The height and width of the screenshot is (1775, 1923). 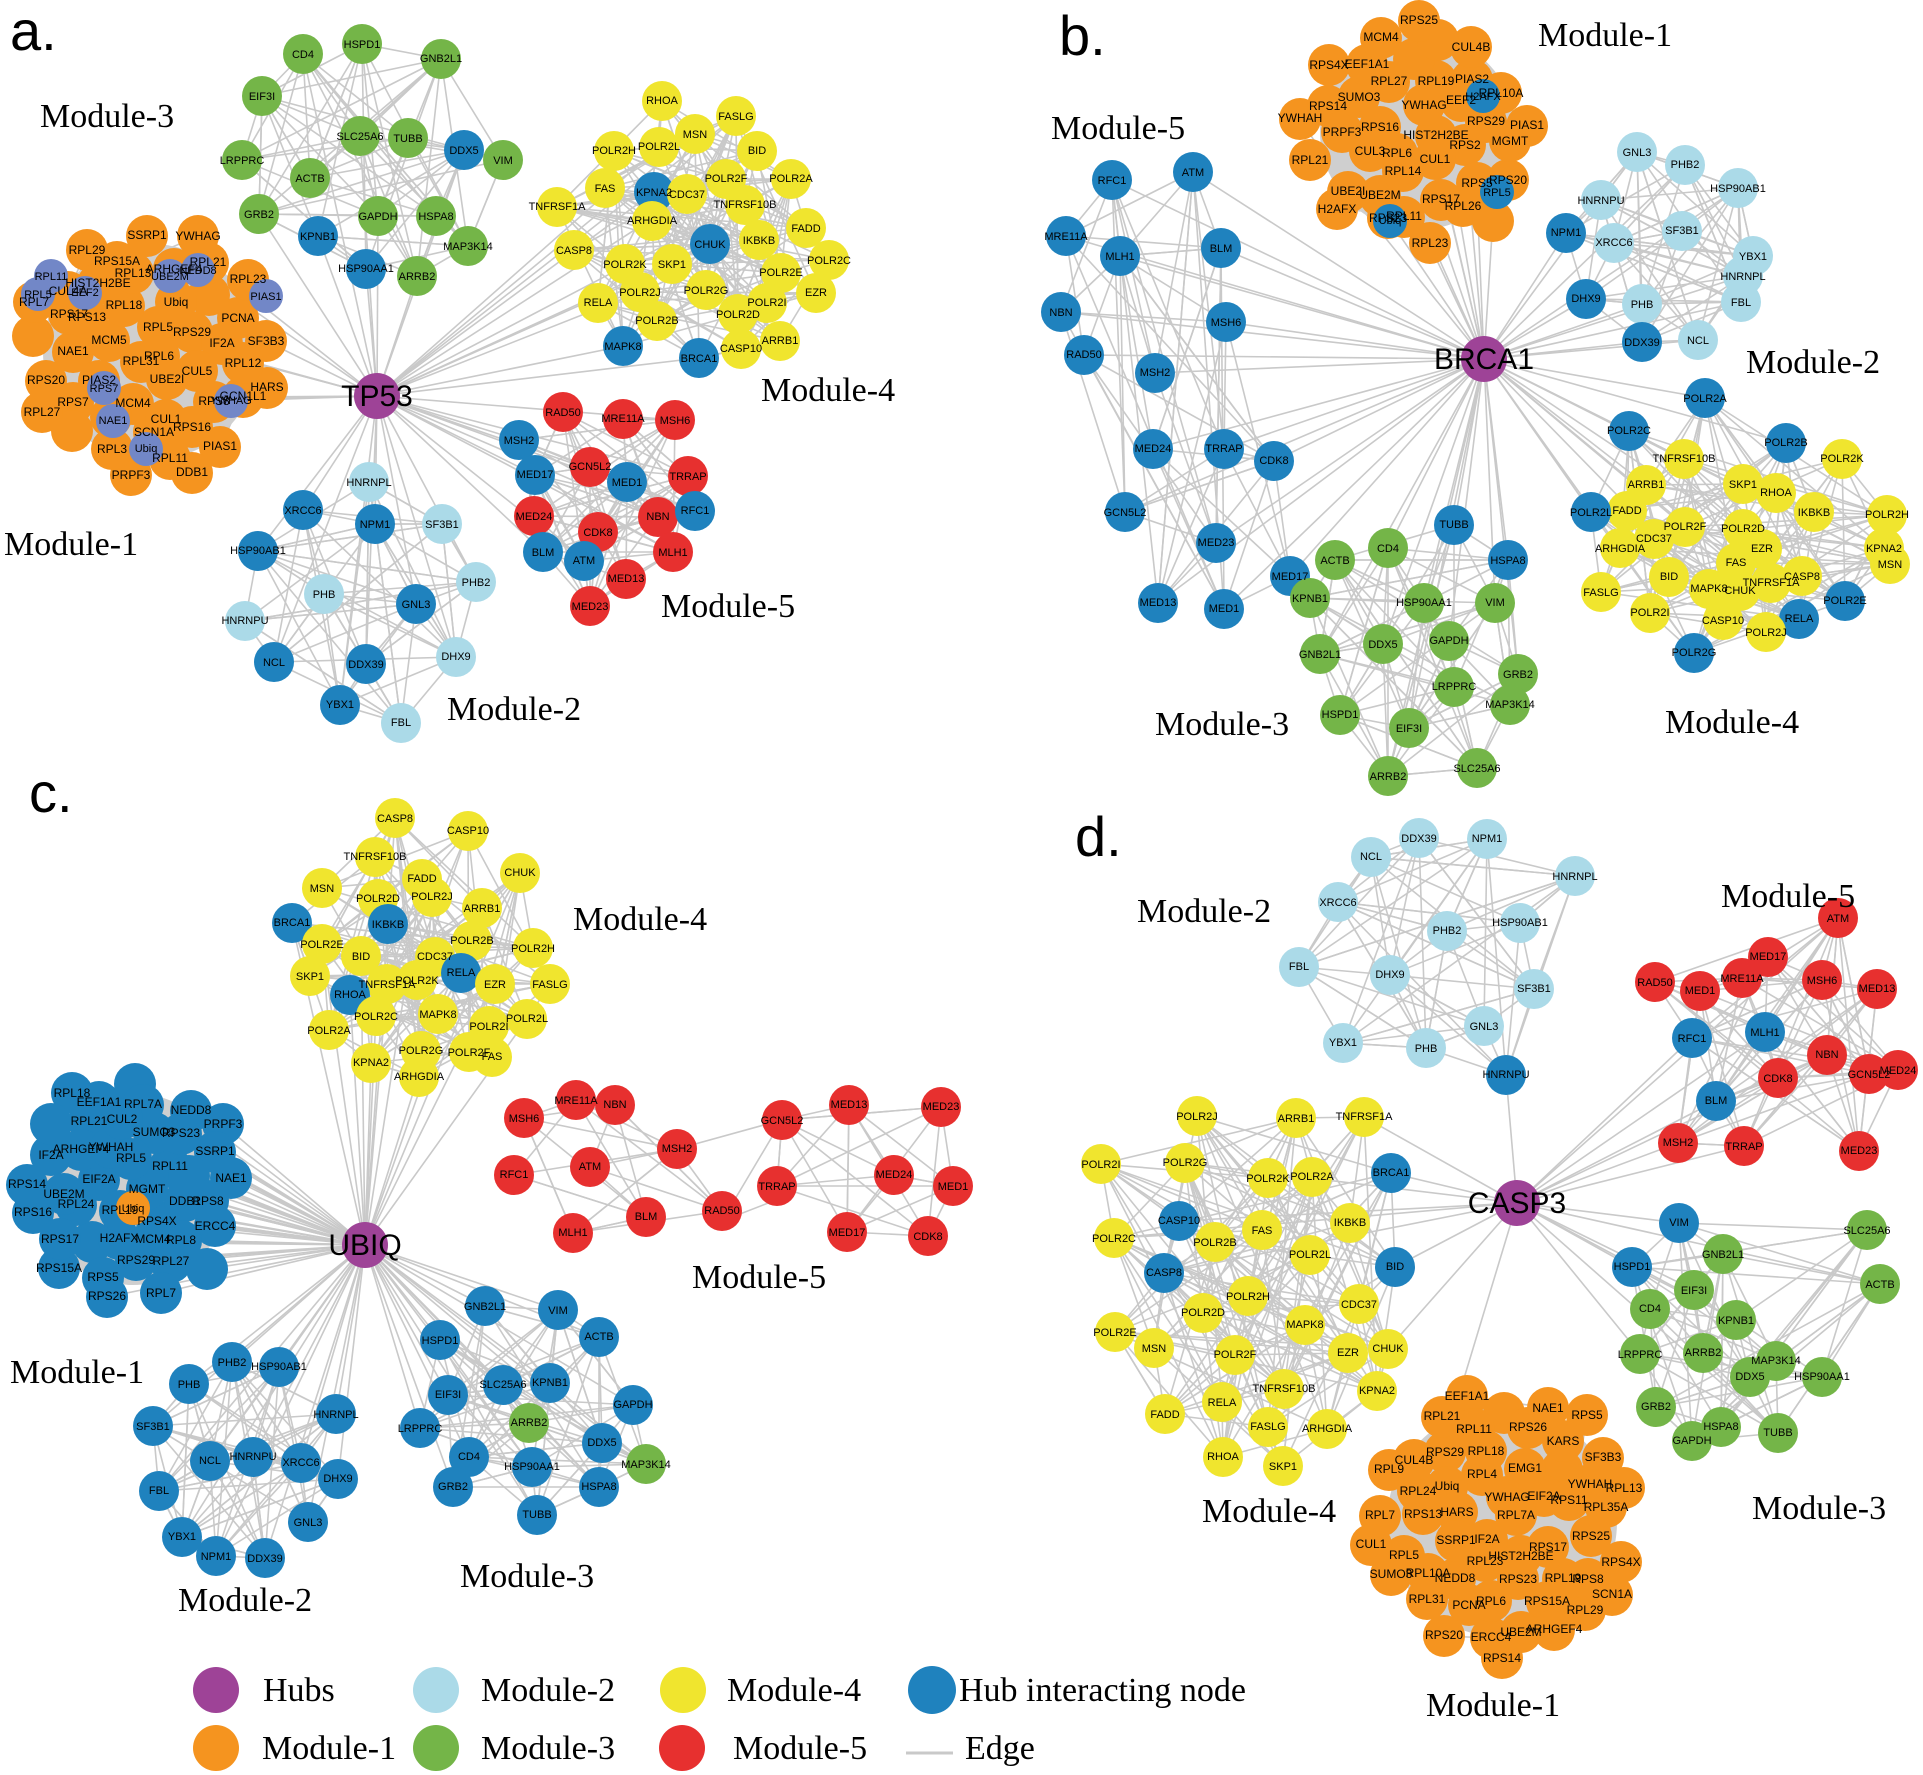 I want to click on svg-text: POLR2L, so click(x=1310, y=1255).